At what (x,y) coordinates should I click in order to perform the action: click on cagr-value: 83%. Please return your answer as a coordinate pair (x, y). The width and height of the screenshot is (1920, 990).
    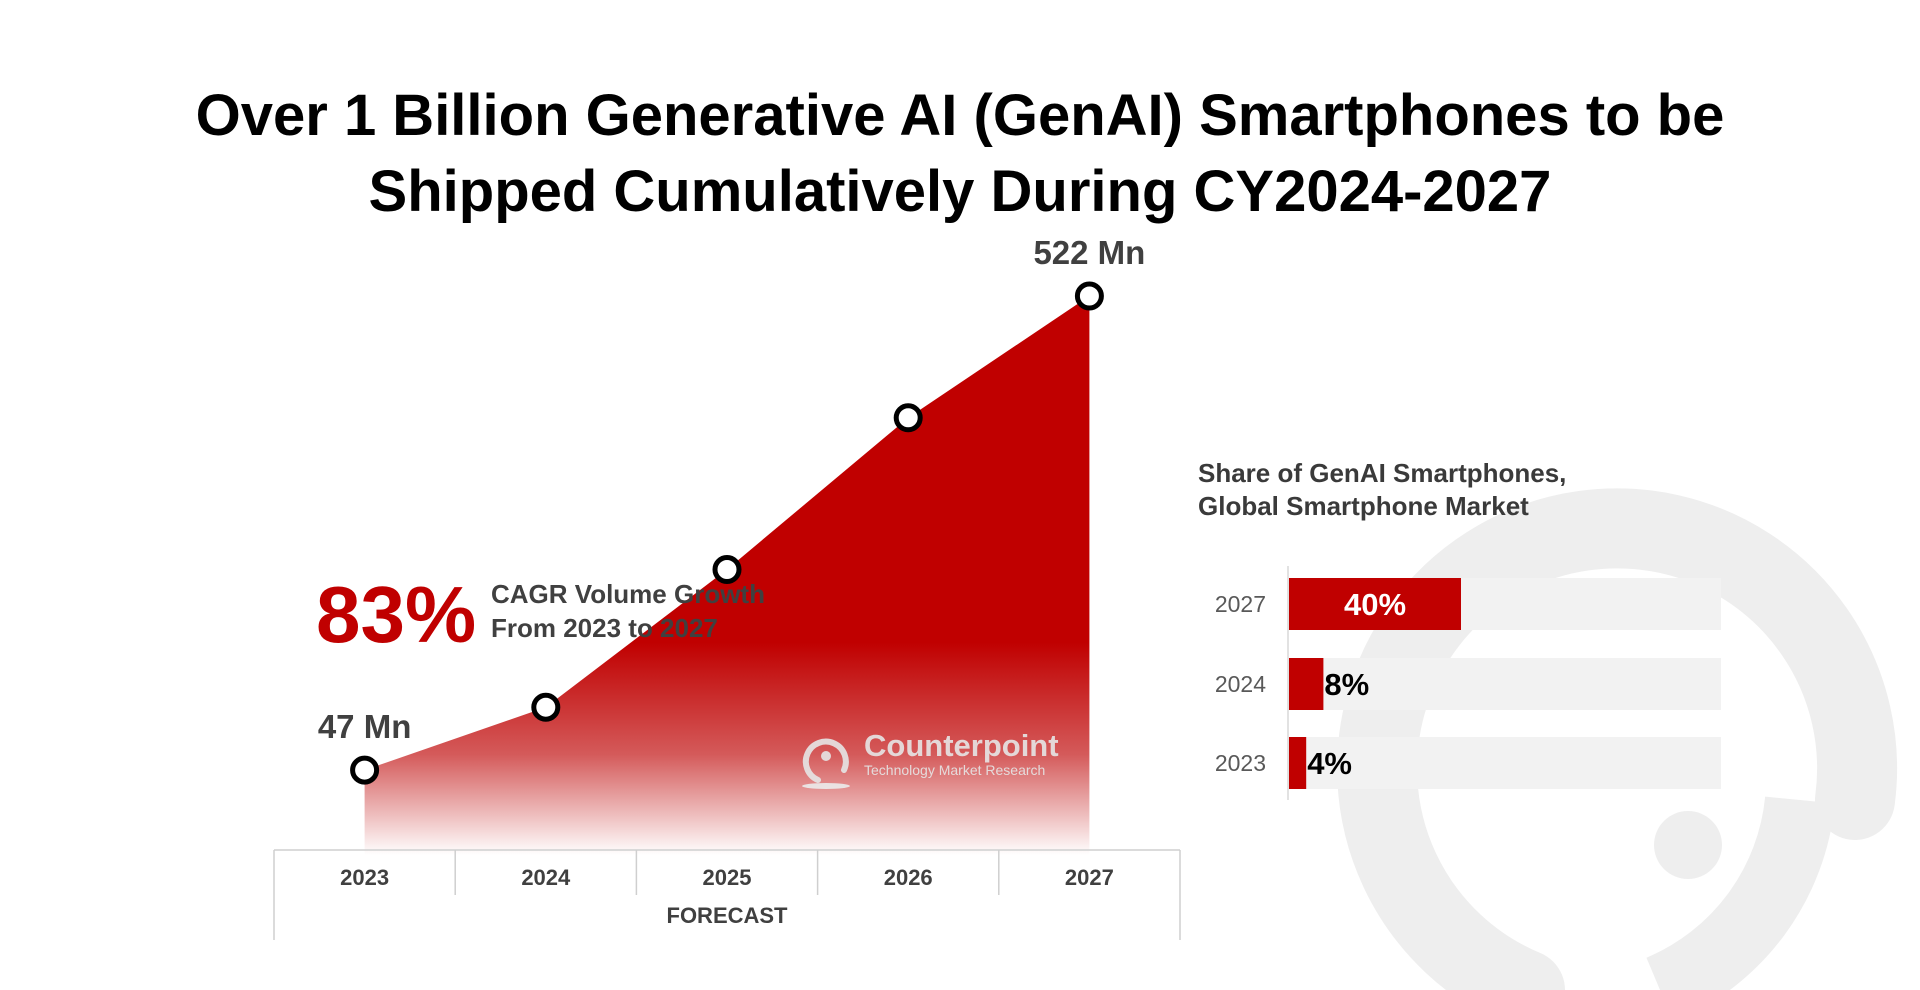
    Looking at the image, I should click on (396, 614).